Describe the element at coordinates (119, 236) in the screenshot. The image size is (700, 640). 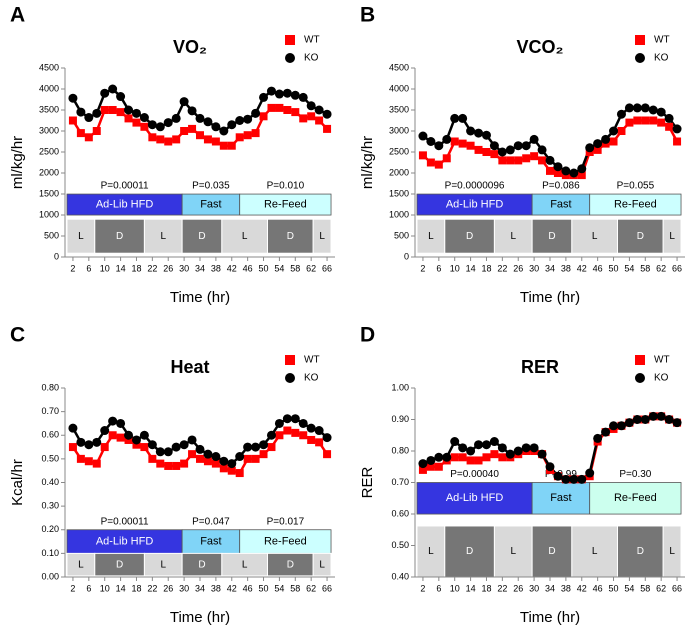
I see `day-night-box` at that location.